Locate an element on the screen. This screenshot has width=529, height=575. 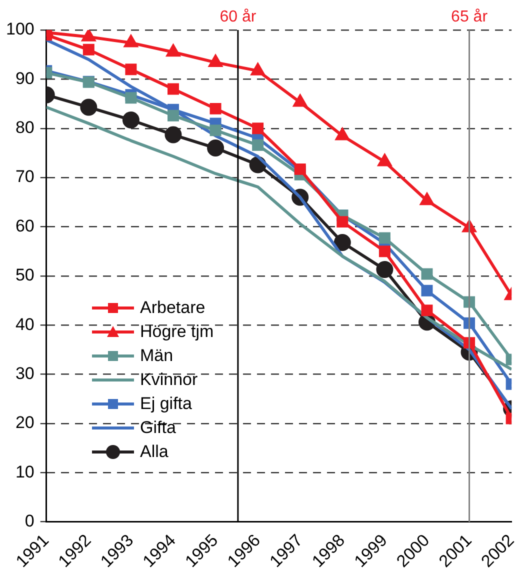
y-tick-label: 90 is located at coordinates (24, 78).